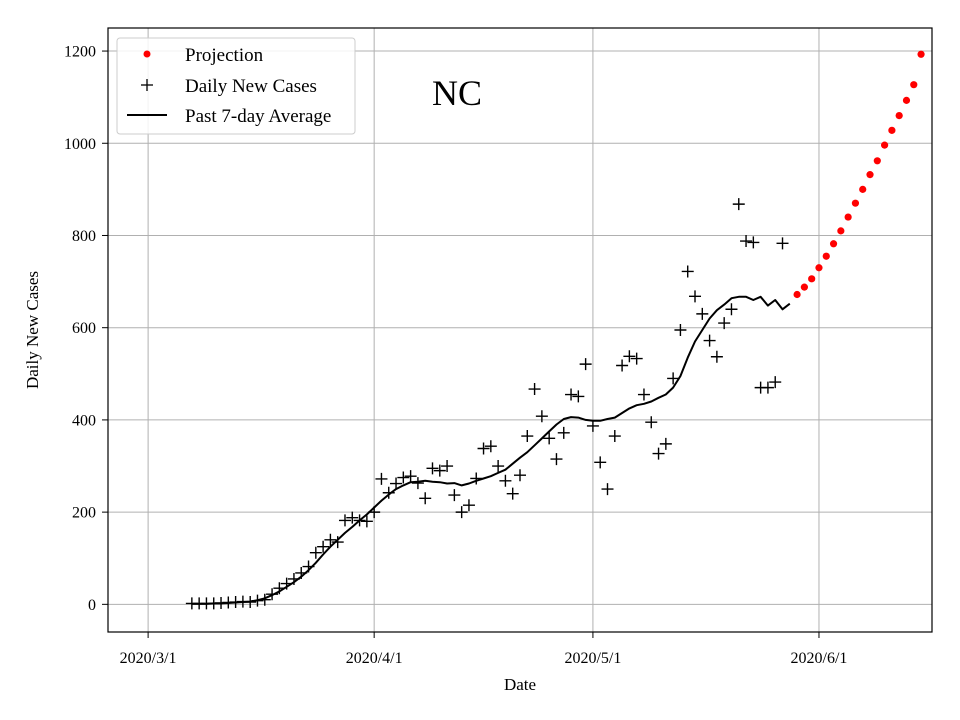  I want to click on legend-projection-marker, so click(147, 54).